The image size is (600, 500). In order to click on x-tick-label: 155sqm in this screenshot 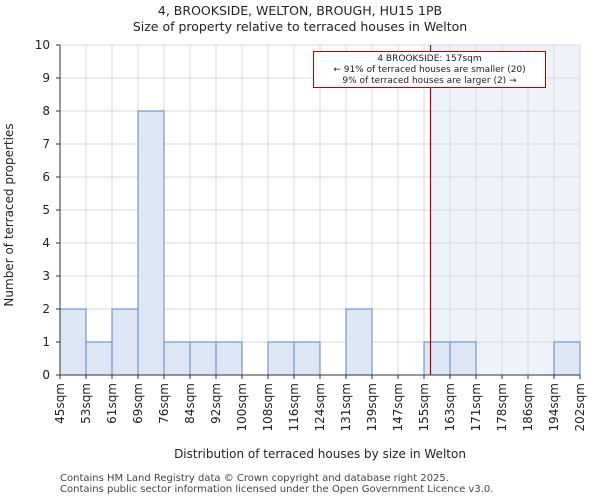, I will do `click(424, 407)`.